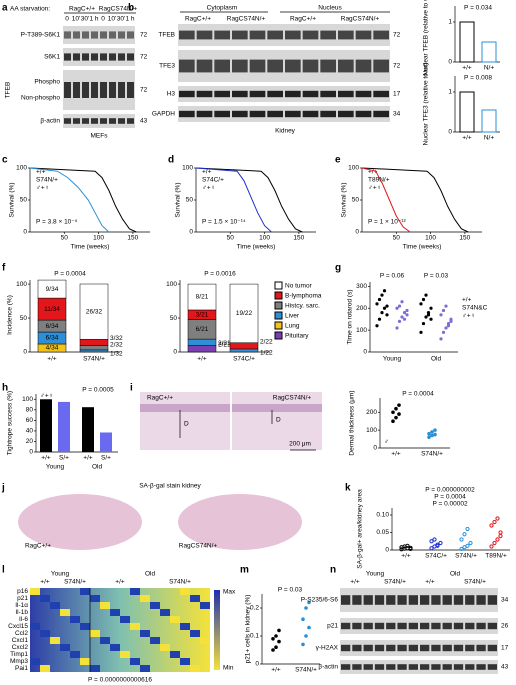 This screenshot has width=516, height=685. Describe the element at coordinates (217, 630) in the screenshot. I see `color-bar` at that location.